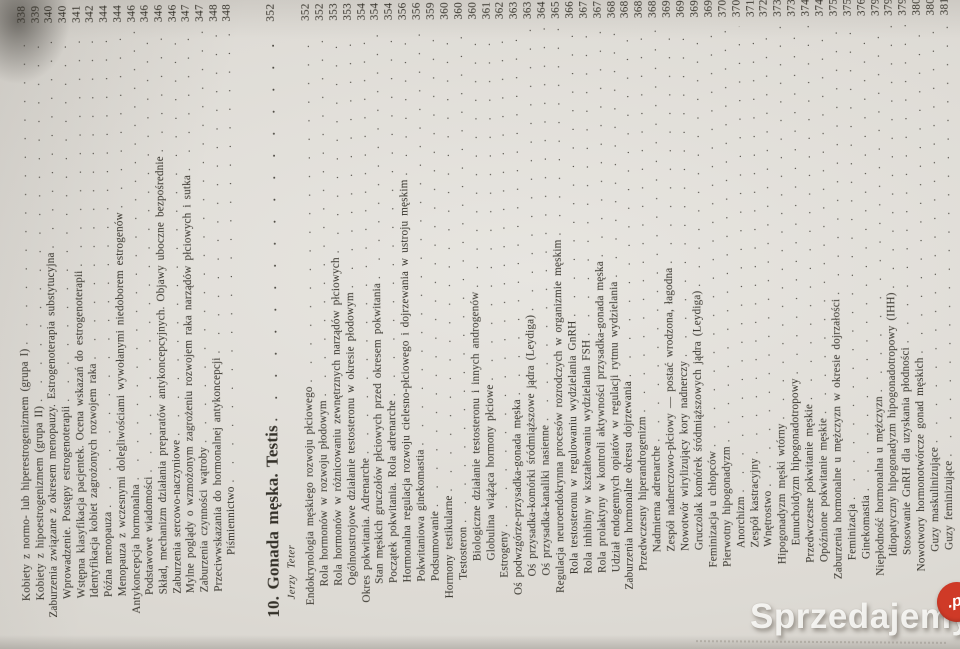 This screenshot has width=960, height=649. I want to click on entry-title: Zaburzenia sercowo-naczyniowe, so click(176, 516).